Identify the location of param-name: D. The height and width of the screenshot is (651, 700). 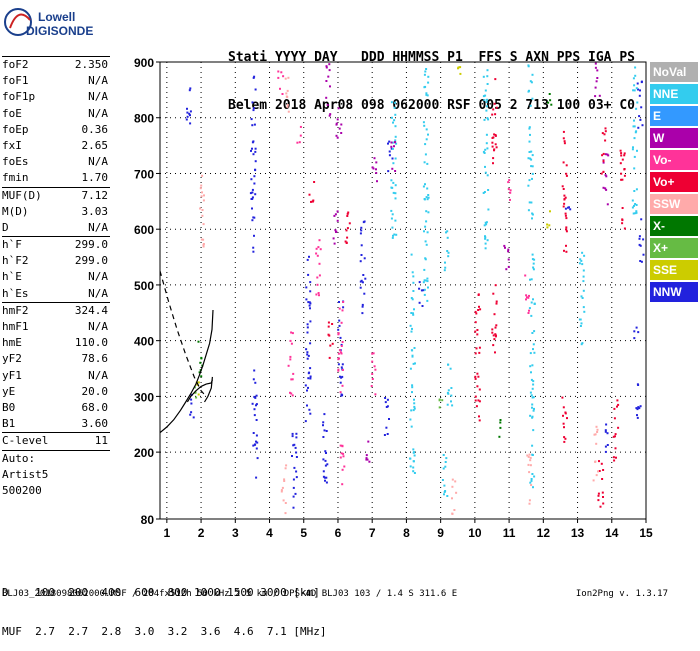
(5, 227).